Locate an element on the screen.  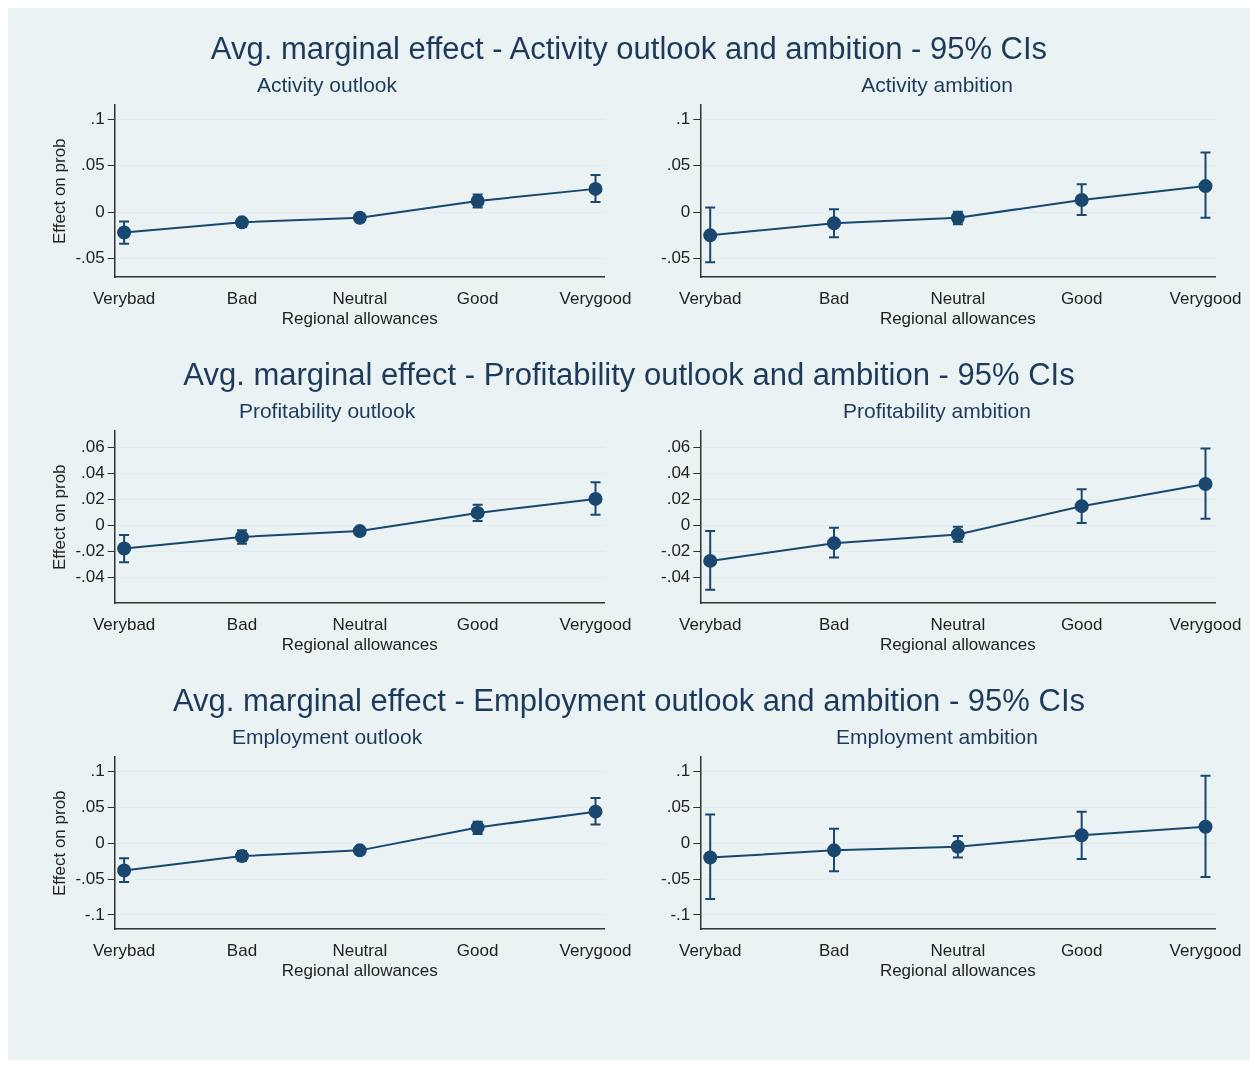
chart-title: Profitability outlook is located at coordinates (327, 411).